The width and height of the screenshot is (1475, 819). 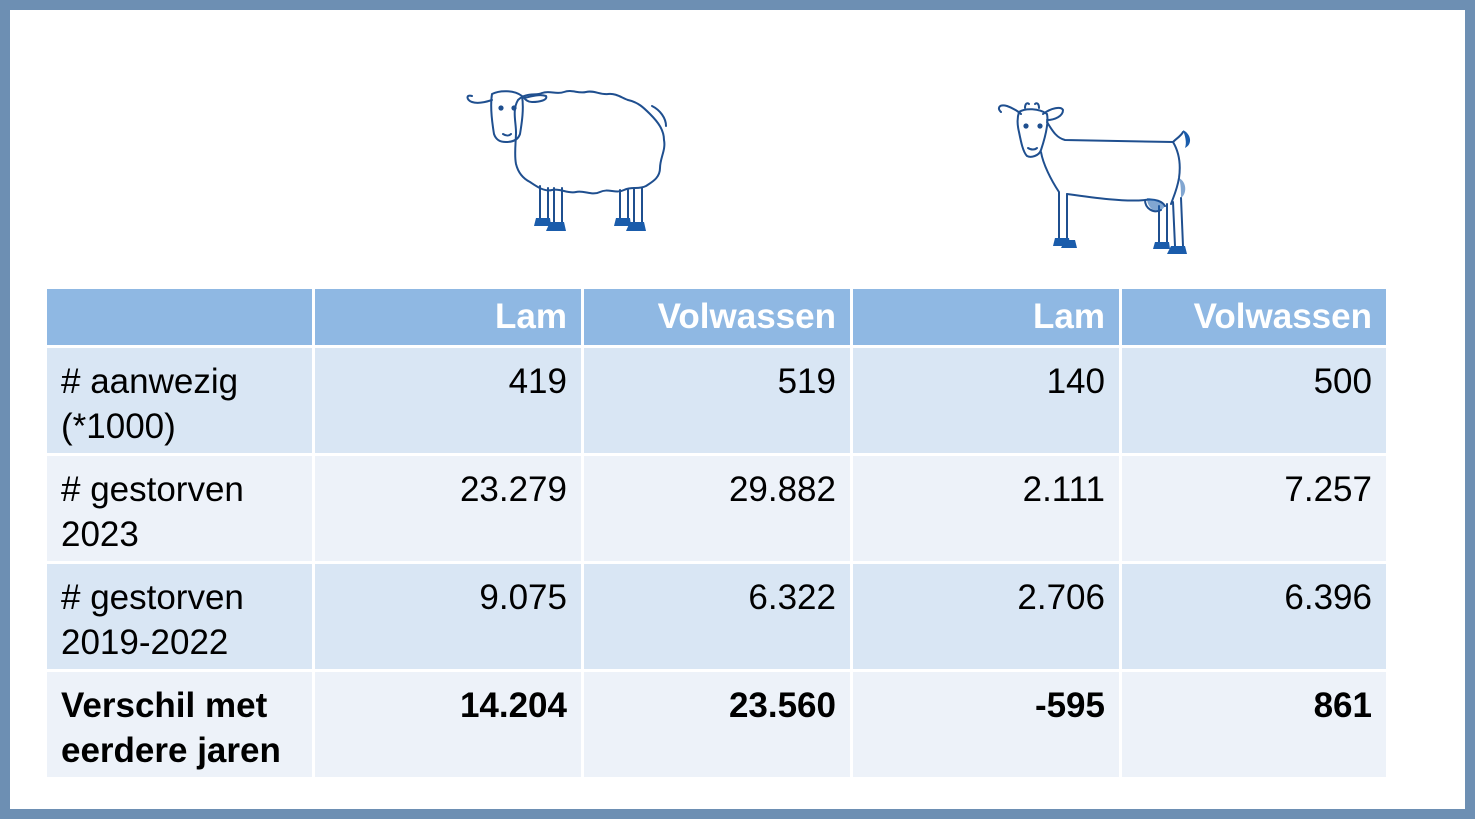 What do you see at coordinates (986, 724) in the screenshot?
I see `cell-value: -595` at bounding box center [986, 724].